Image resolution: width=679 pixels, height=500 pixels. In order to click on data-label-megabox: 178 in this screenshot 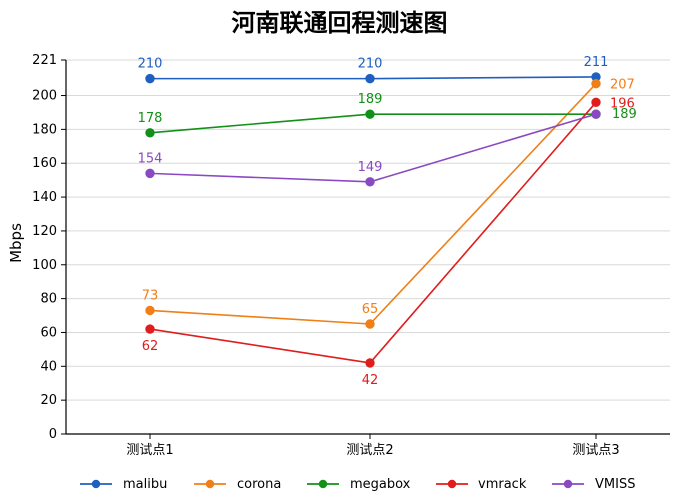, I will do `click(150, 118)`.